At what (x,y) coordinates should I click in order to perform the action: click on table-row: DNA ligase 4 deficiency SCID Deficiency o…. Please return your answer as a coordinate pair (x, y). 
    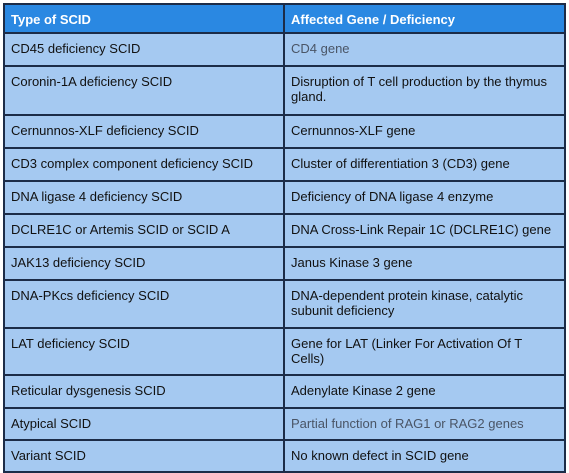
    Looking at the image, I should click on (284, 197).